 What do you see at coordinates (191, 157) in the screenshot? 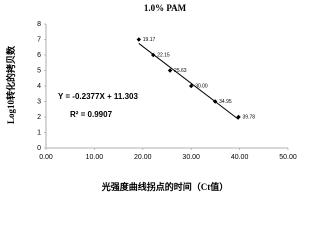
I see `x-tick-label: 30.00` at bounding box center [191, 157].